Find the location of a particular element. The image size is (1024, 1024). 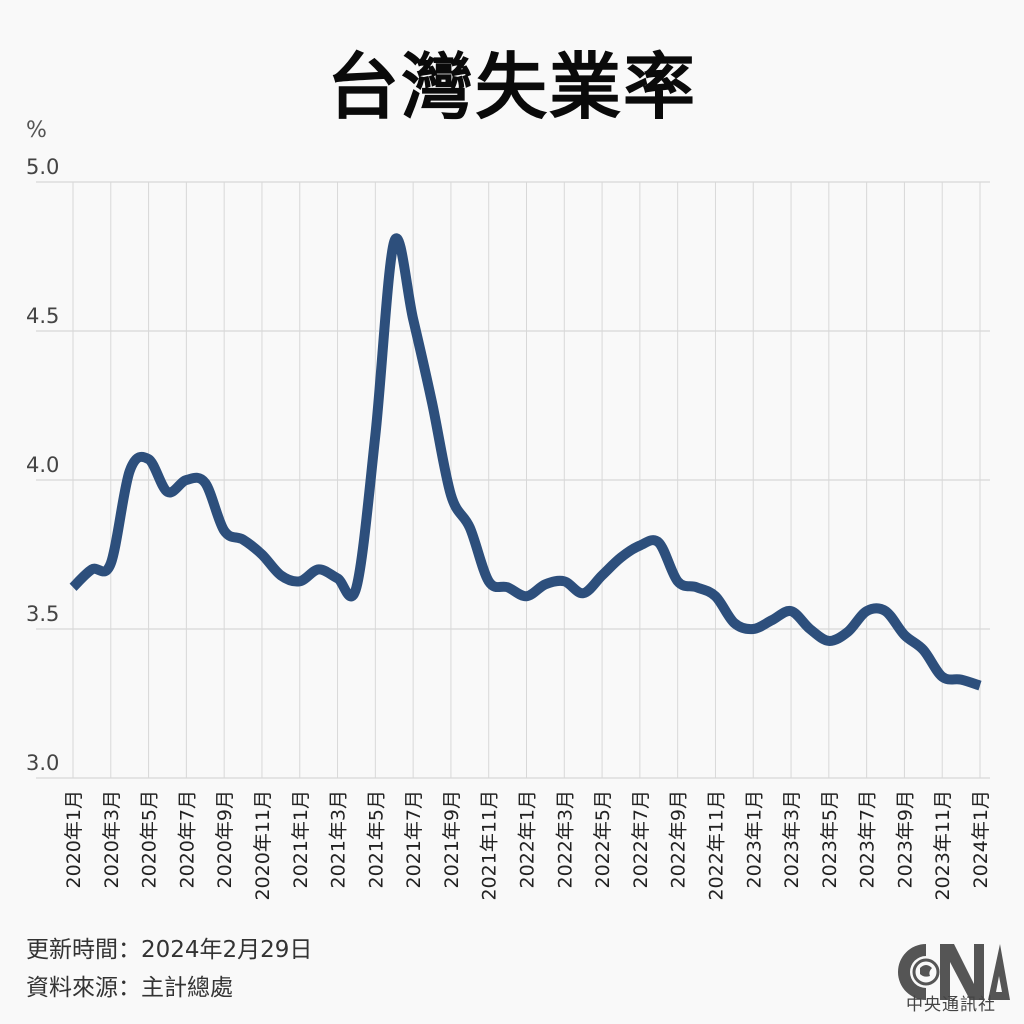

x-tick-label: 2021年11月 is located at coordinates (490, 845).